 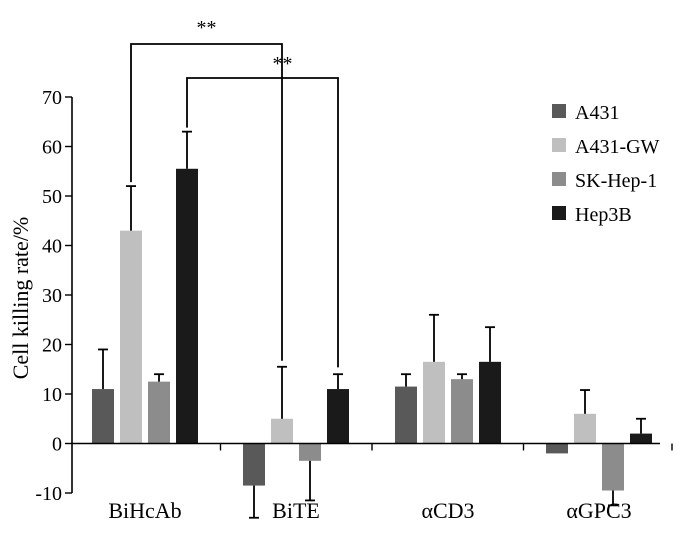 What do you see at coordinates (296, 510) in the screenshot?
I see `x-category-label: BiTE` at bounding box center [296, 510].